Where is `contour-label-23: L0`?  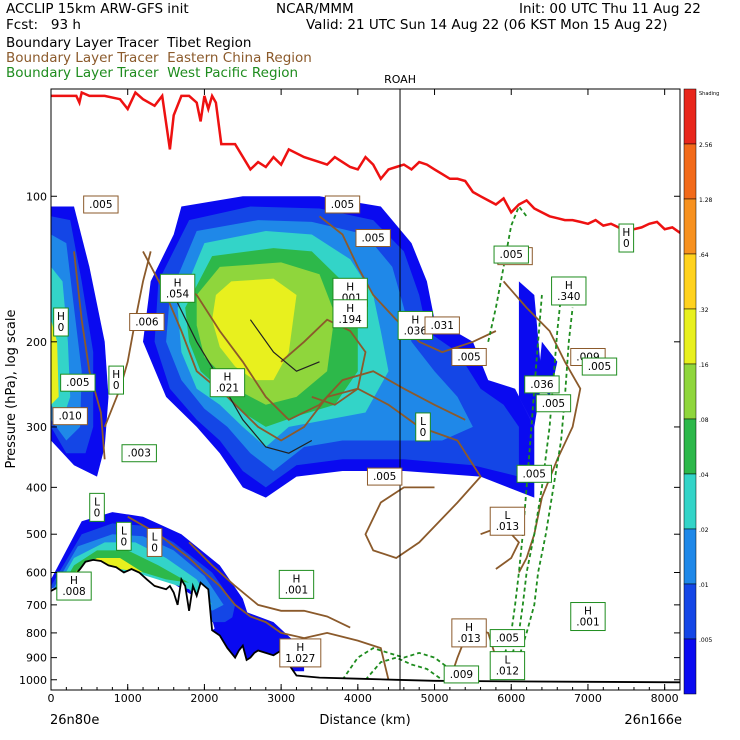 contour-label-23: L0 is located at coordinates (423, 427).